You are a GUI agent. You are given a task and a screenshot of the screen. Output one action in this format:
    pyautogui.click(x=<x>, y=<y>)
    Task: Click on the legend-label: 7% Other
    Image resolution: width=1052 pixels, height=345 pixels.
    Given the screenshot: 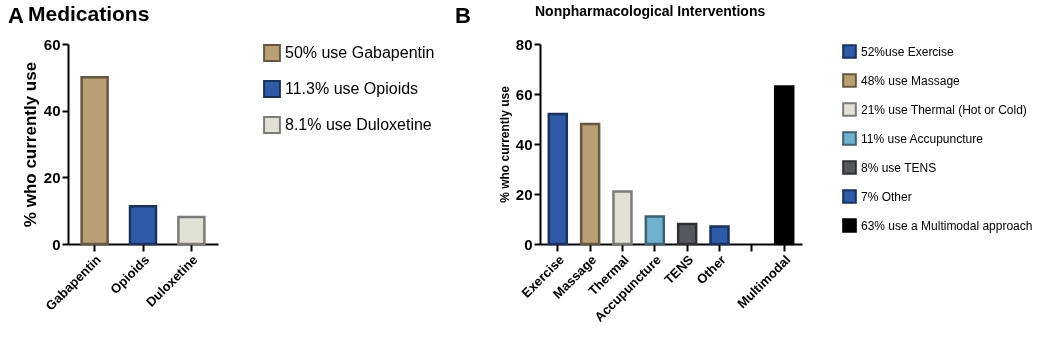 What is the action you would take?
    pyautogui.click(x=886, y=196)
    